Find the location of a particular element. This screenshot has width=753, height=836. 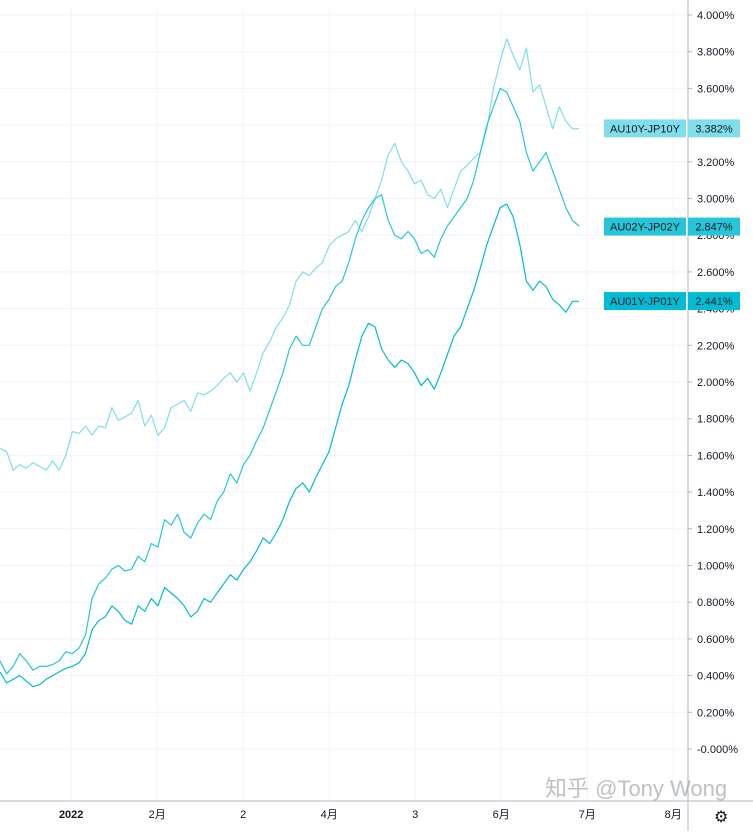

series-name-label: AU10Y-JP10Y is located at coordinates (645, 129).